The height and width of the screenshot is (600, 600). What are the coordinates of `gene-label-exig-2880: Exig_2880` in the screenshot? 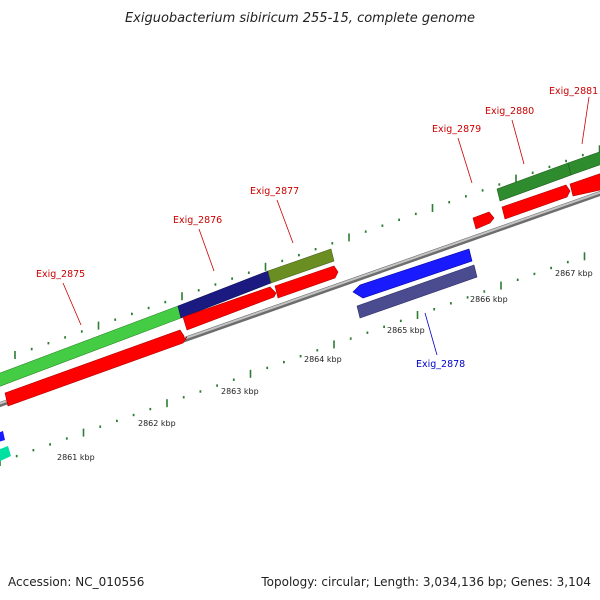 It's located at (509, 111).